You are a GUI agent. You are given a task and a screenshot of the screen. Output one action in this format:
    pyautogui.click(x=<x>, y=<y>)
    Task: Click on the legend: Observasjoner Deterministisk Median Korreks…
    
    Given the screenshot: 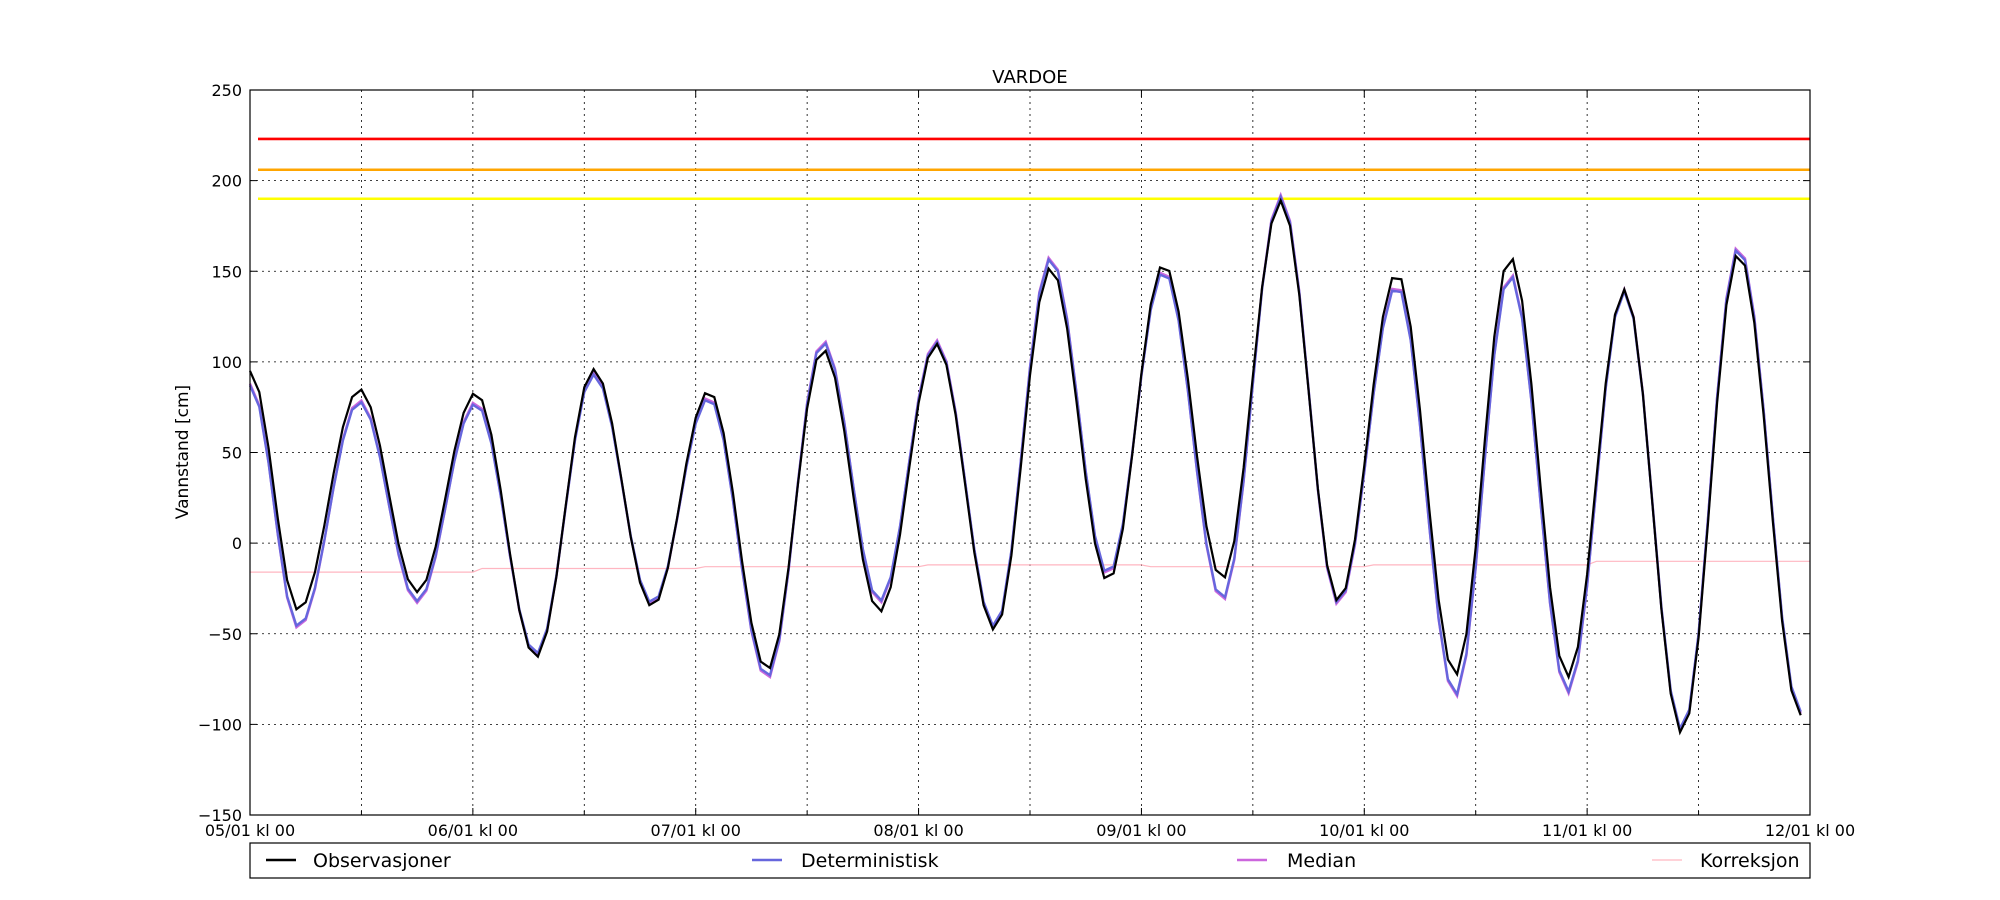 What is the action you would take?
    pyautogui.click(x=1030, y=860)
    